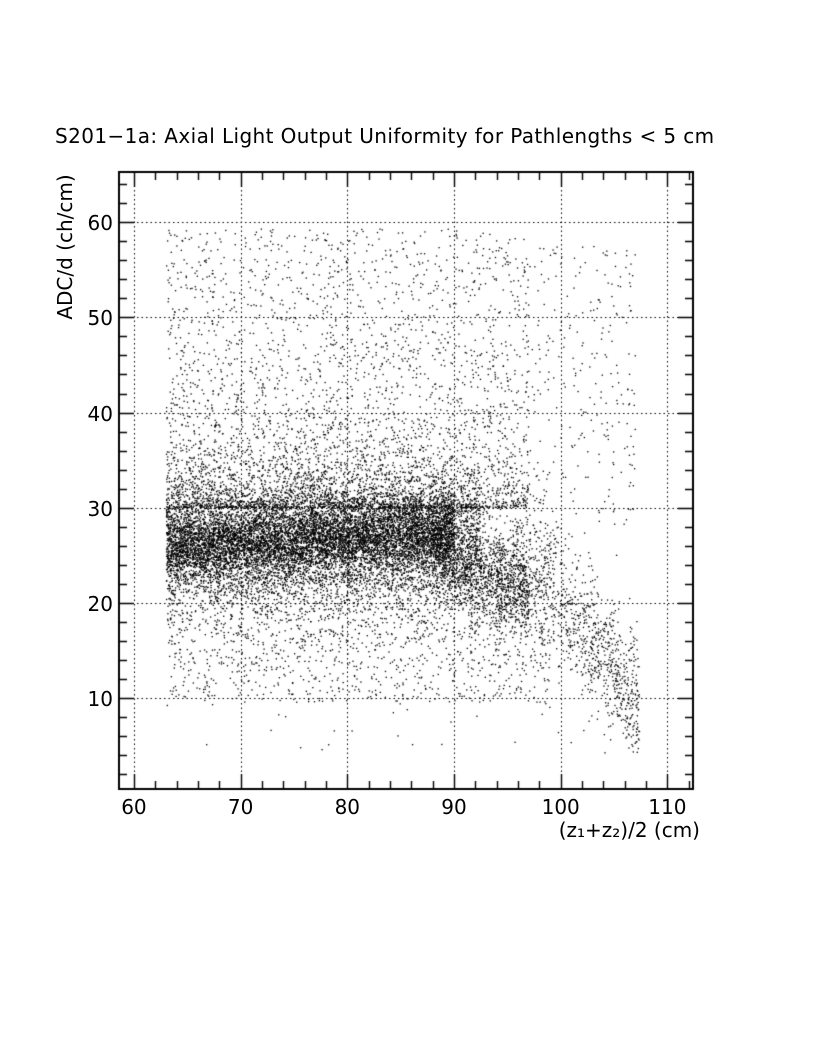 The height and width of the screenshot is (1056, 816). What do you see at coordinates (454, 807) in the screenshot?
I see `x-tick-label: 90` at bounding box center [454, 807].